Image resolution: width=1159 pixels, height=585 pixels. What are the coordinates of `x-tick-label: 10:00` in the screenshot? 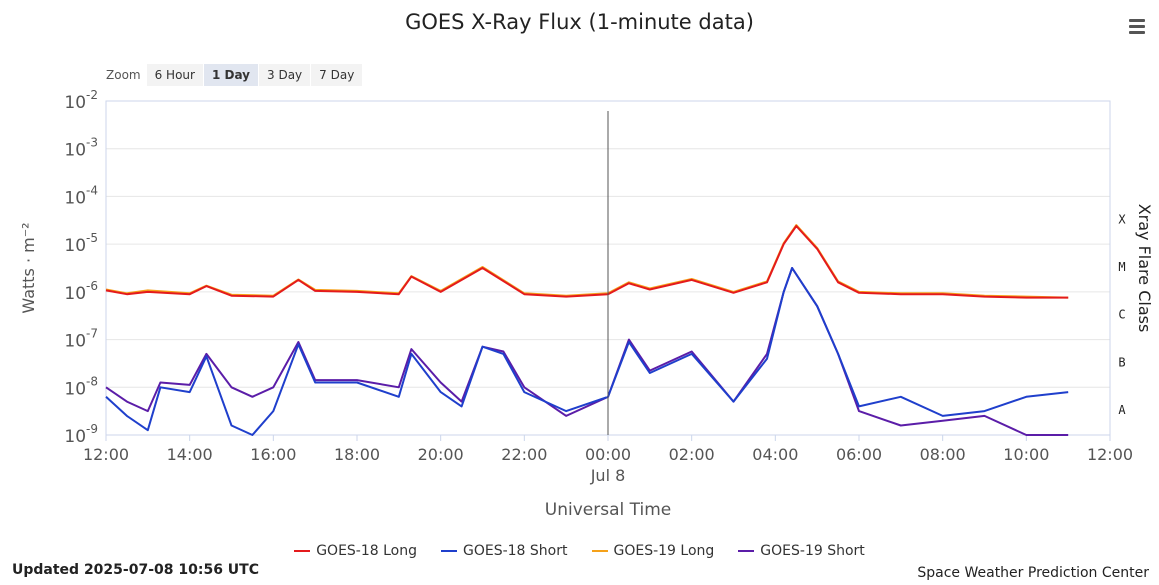 It's located at (1026, 454).